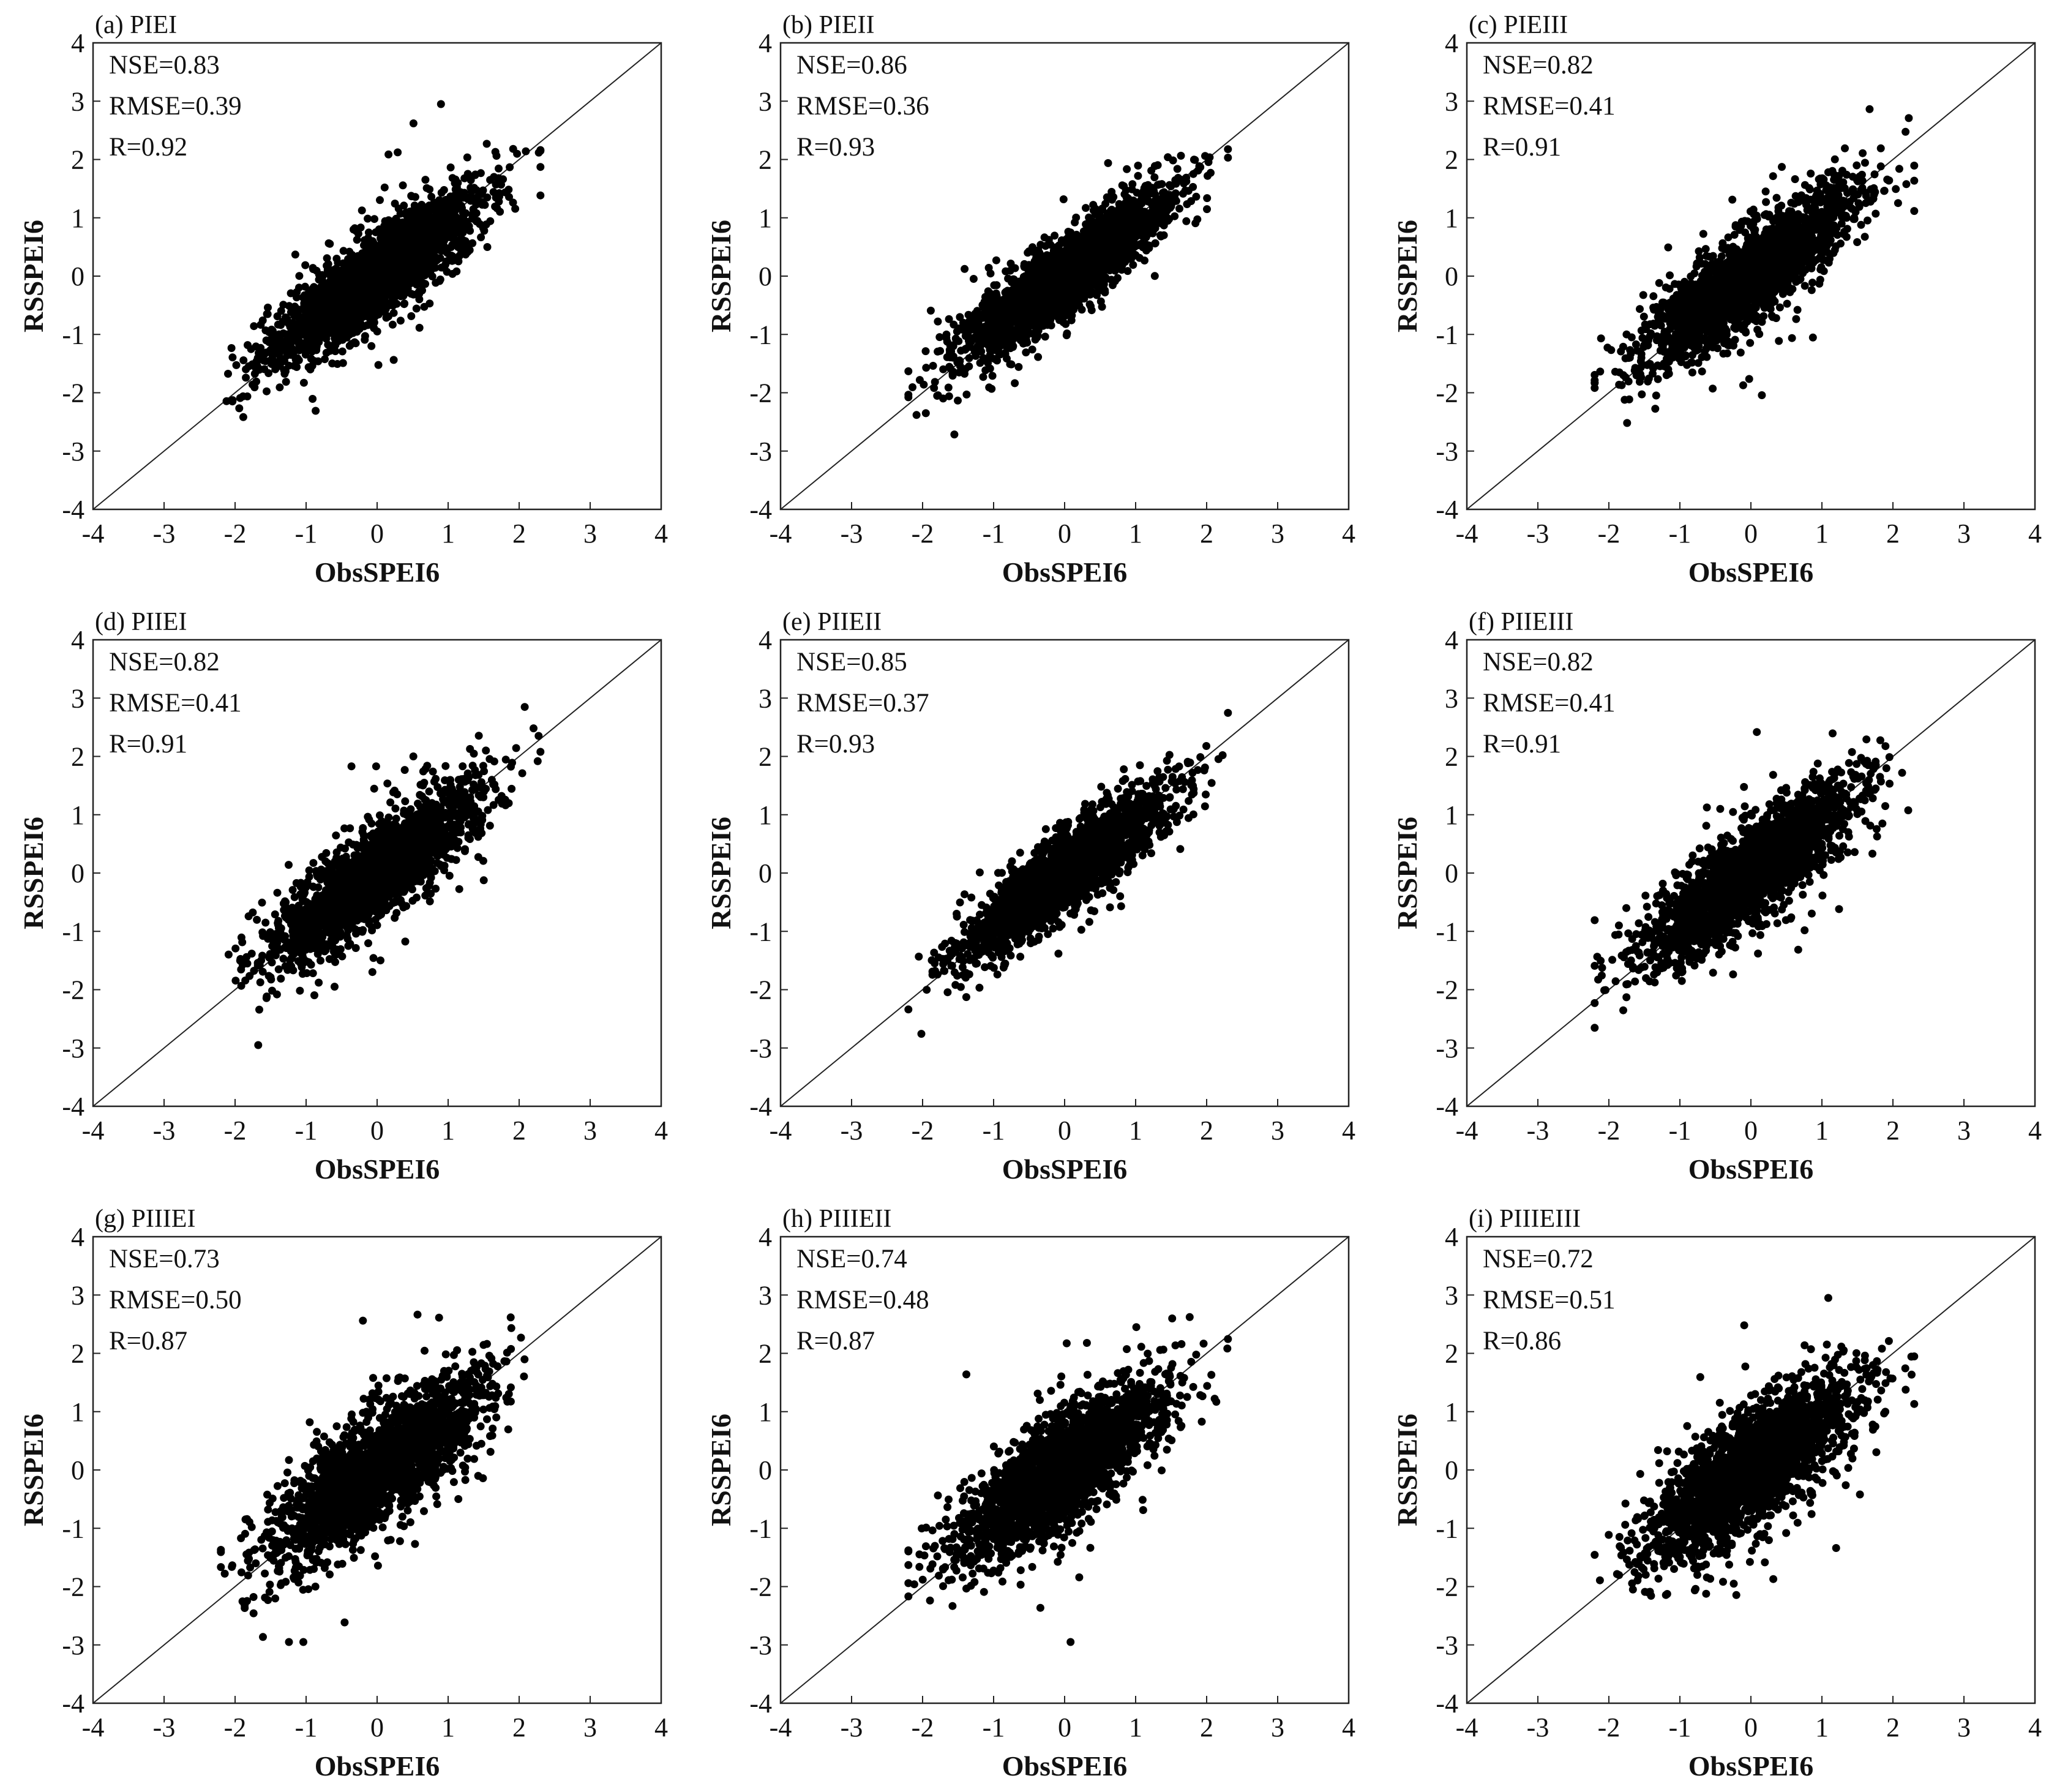 Image resolution: width=2057 pixels, height=1792 pixels. Describe the element at coordinates (148, 148) in the screenshot. I see `r-value: R=0.92` at that location.